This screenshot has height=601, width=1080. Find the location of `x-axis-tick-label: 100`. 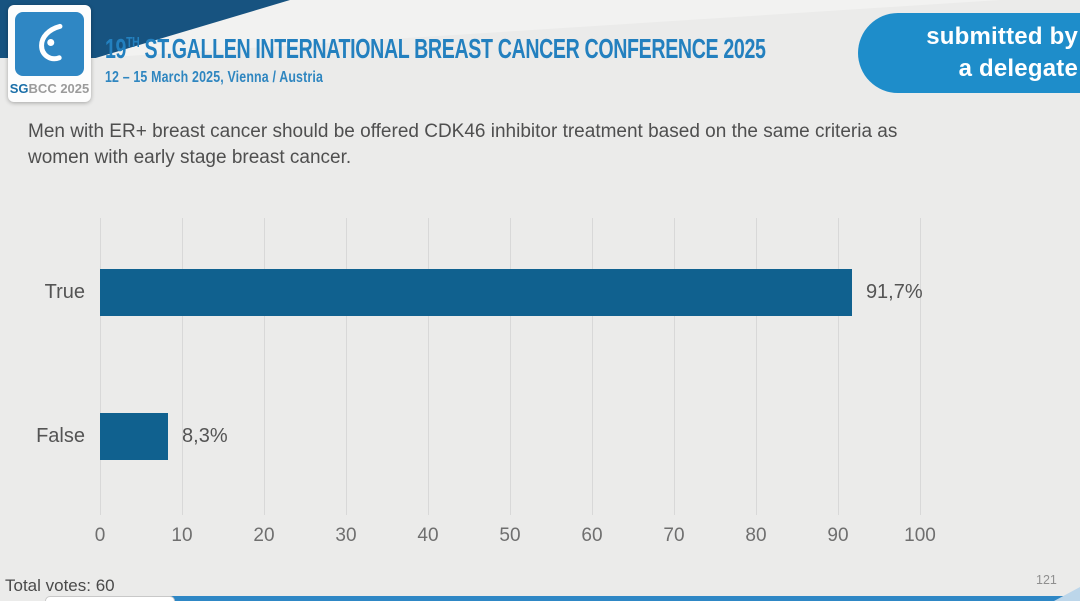

x-axis-tick-label: 100 is located at coordinates (920, 535).